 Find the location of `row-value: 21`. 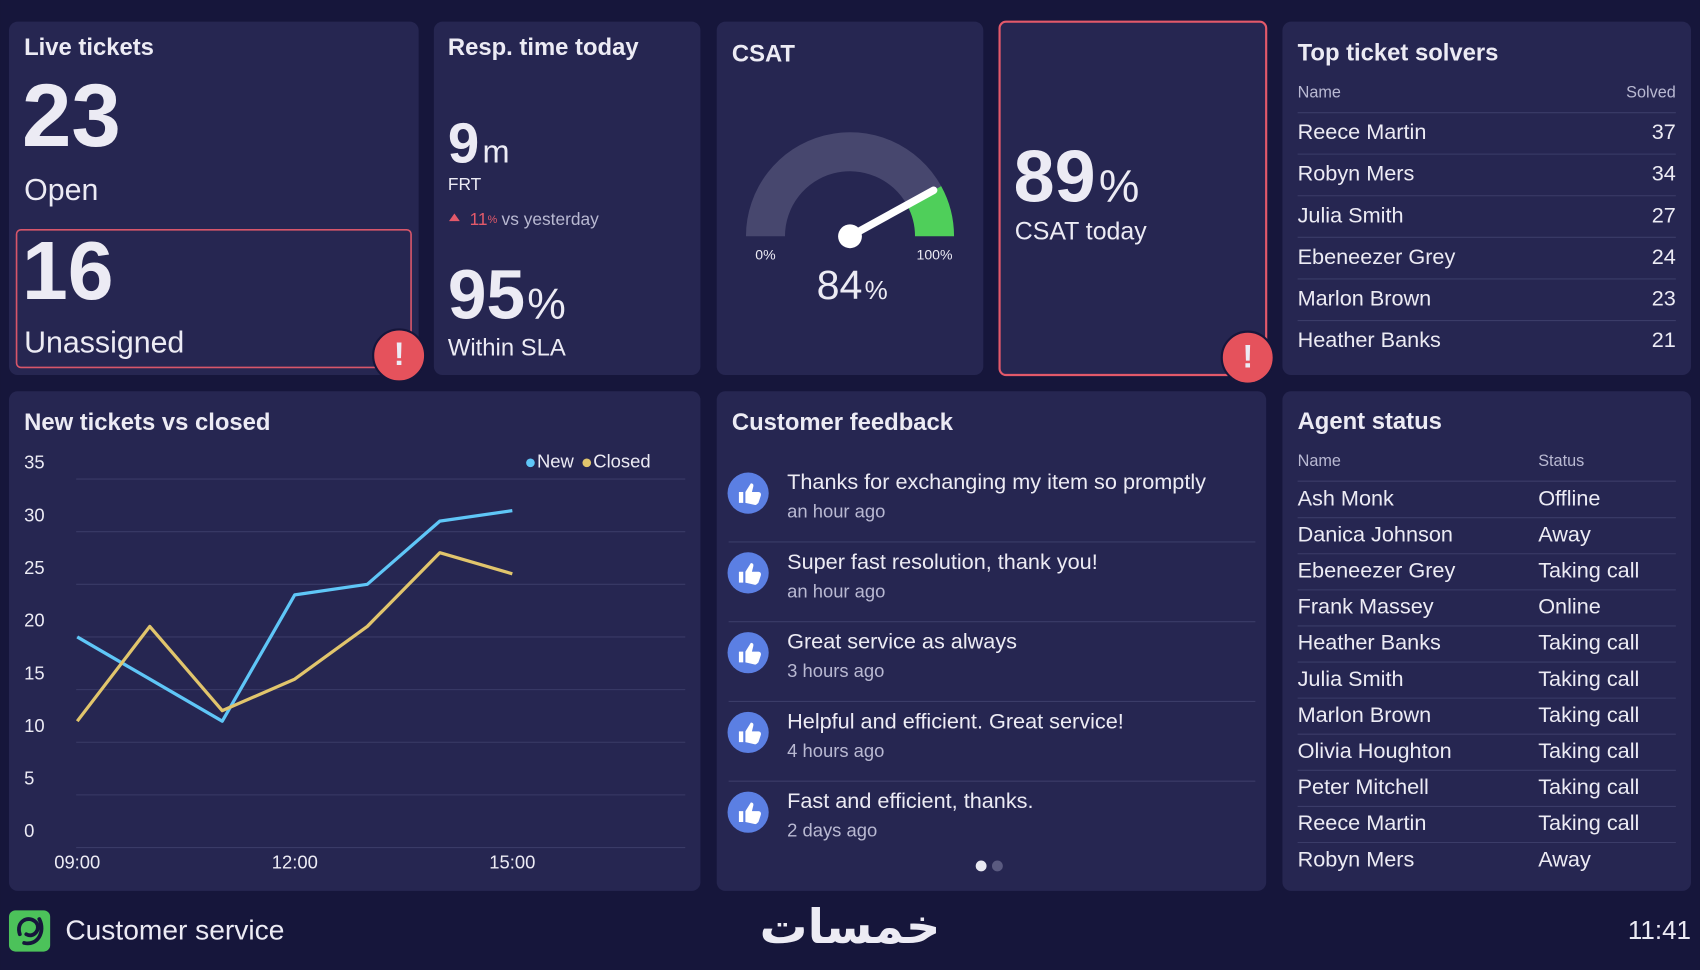

row-value: 21 is located at coordinates (1664, 339).